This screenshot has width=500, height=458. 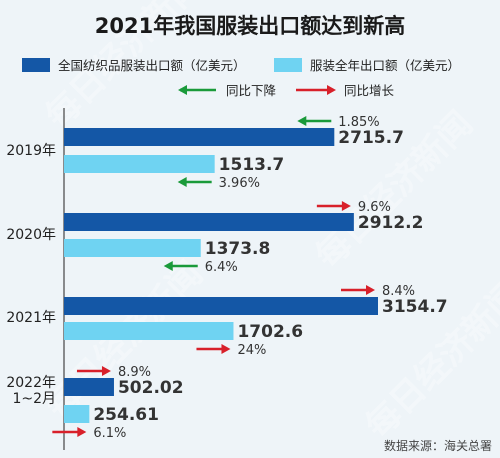 What do you see at coordinates (126, 415) in the screenshot?
I see `value-label-apparel: 254.61` at bounding box center [126, 415].